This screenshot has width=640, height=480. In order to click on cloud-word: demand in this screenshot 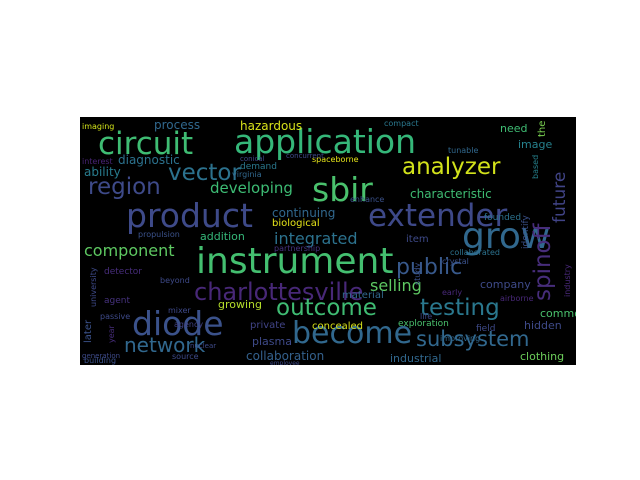, I will do `click(258, 167)`.